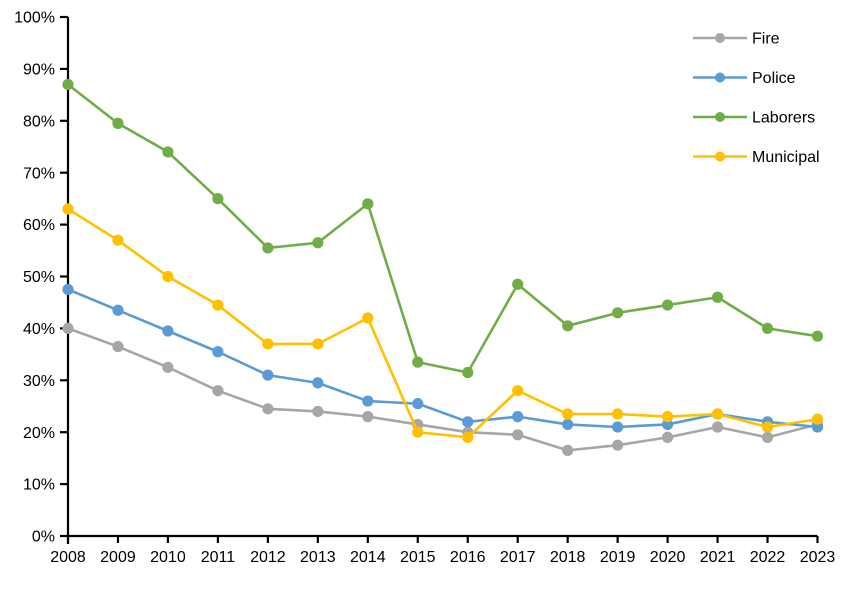 The height and width of the screenshot is (593, 852). What do you see at coordinates (68, 557) in the screenshot?
I see `x-tick-label: 2008` at bounding box center [68, 557].